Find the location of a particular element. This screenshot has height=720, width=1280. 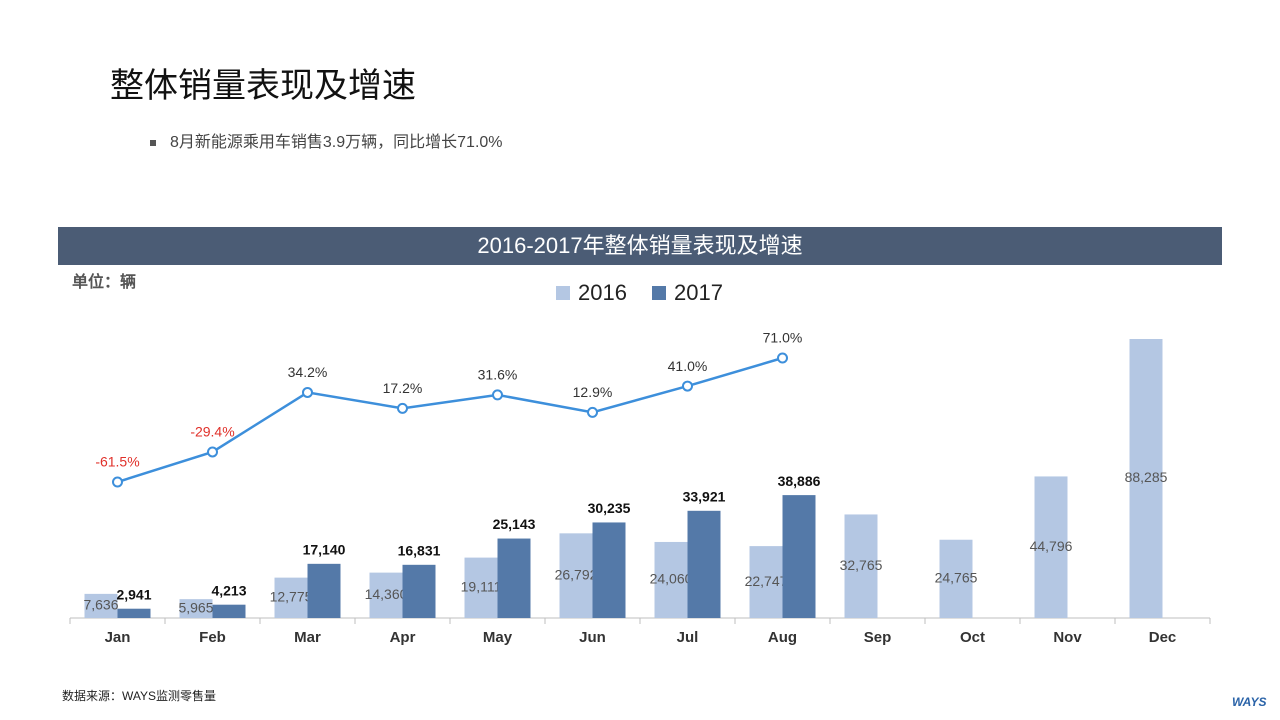

value-label: 12,775 is located at coordinates (291, 597).